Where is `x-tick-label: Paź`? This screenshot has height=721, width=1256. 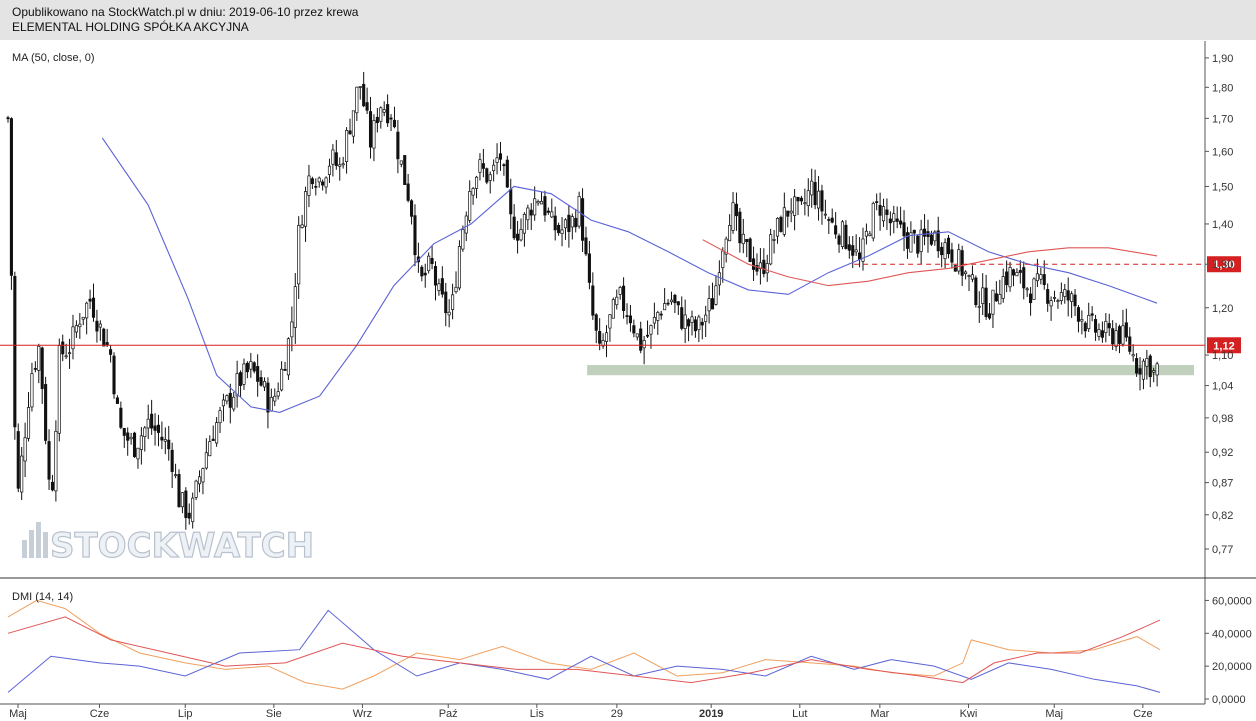 x-tick-label: Paź is located at coordinates (448, 714).